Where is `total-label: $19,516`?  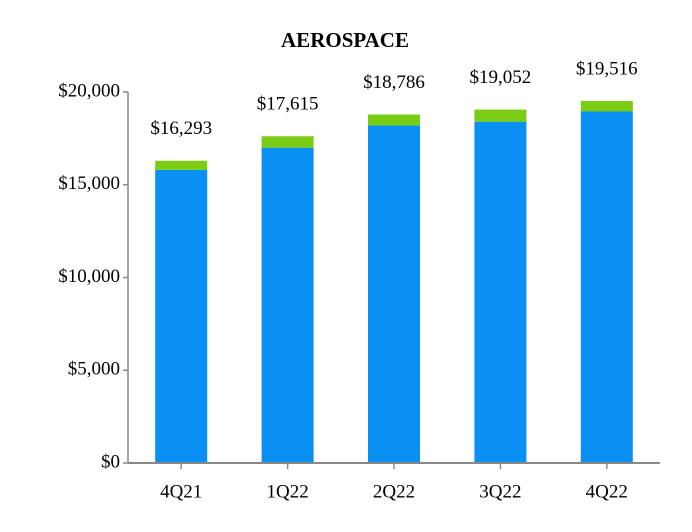
total-label: $19,516 is located at coordinates (607, 68).